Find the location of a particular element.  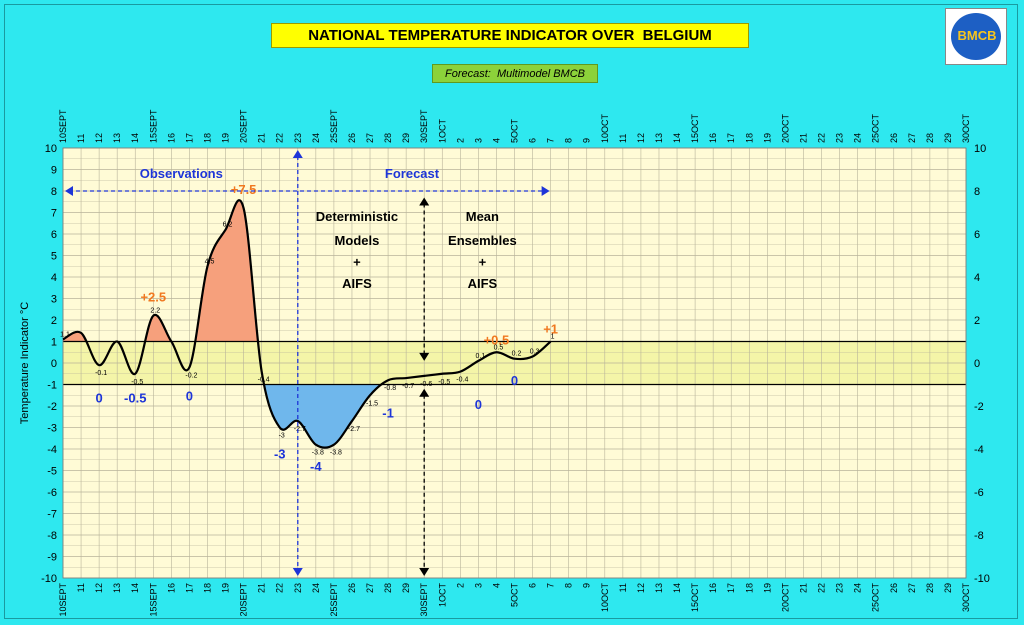

x-tick-bottom: 9 is located at coordinates (587, 585).